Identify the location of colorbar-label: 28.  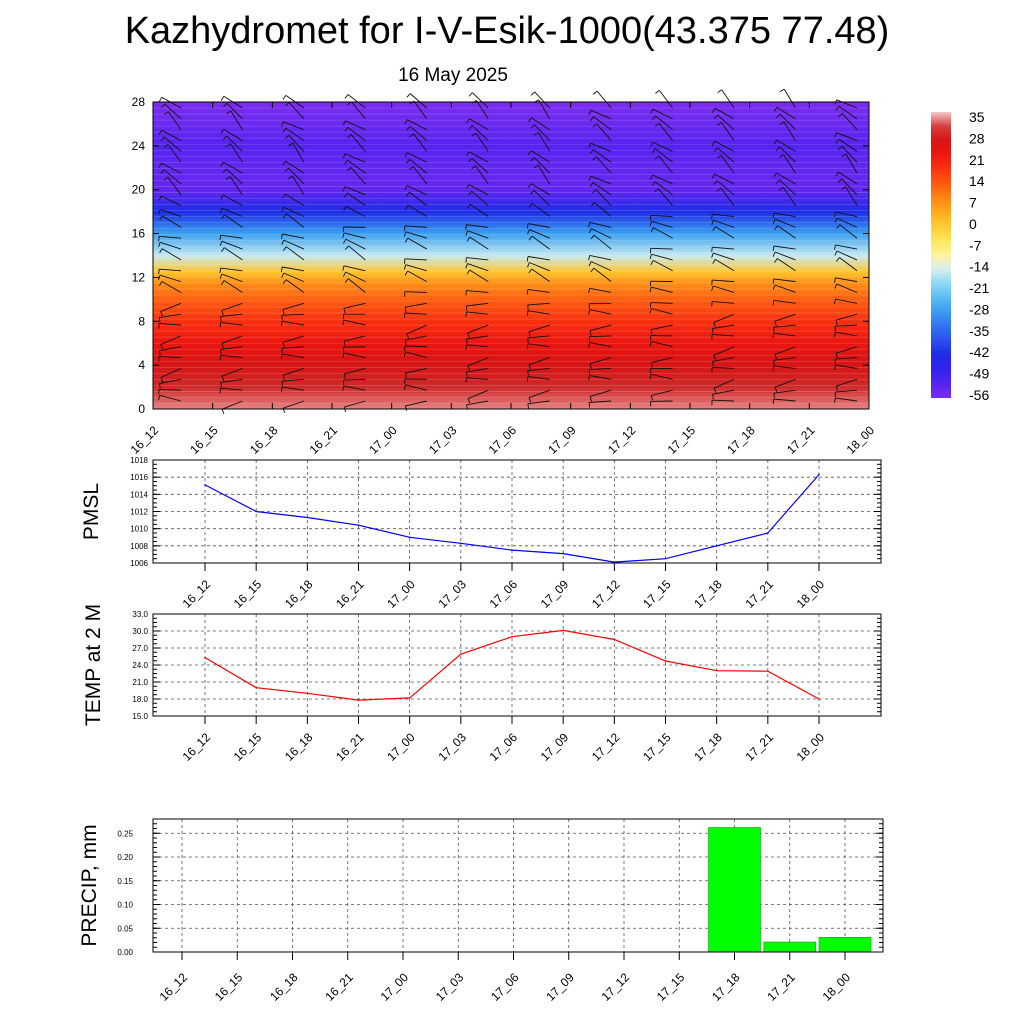
(977, 138).